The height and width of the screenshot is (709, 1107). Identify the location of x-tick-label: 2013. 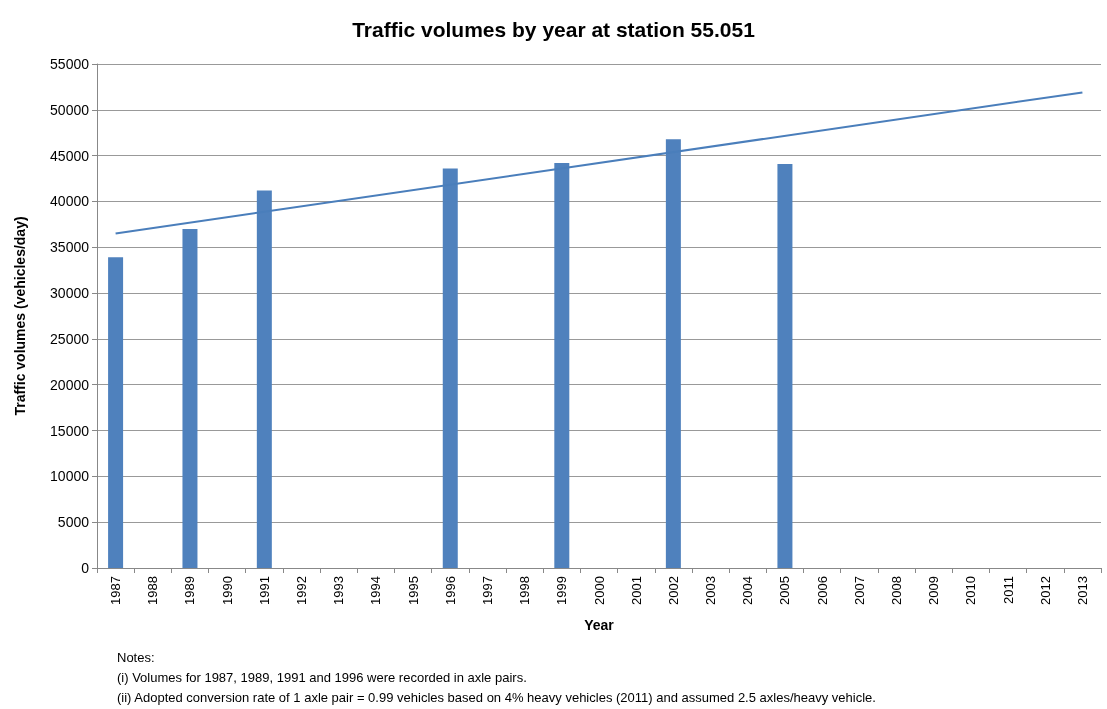
(1082, 590).